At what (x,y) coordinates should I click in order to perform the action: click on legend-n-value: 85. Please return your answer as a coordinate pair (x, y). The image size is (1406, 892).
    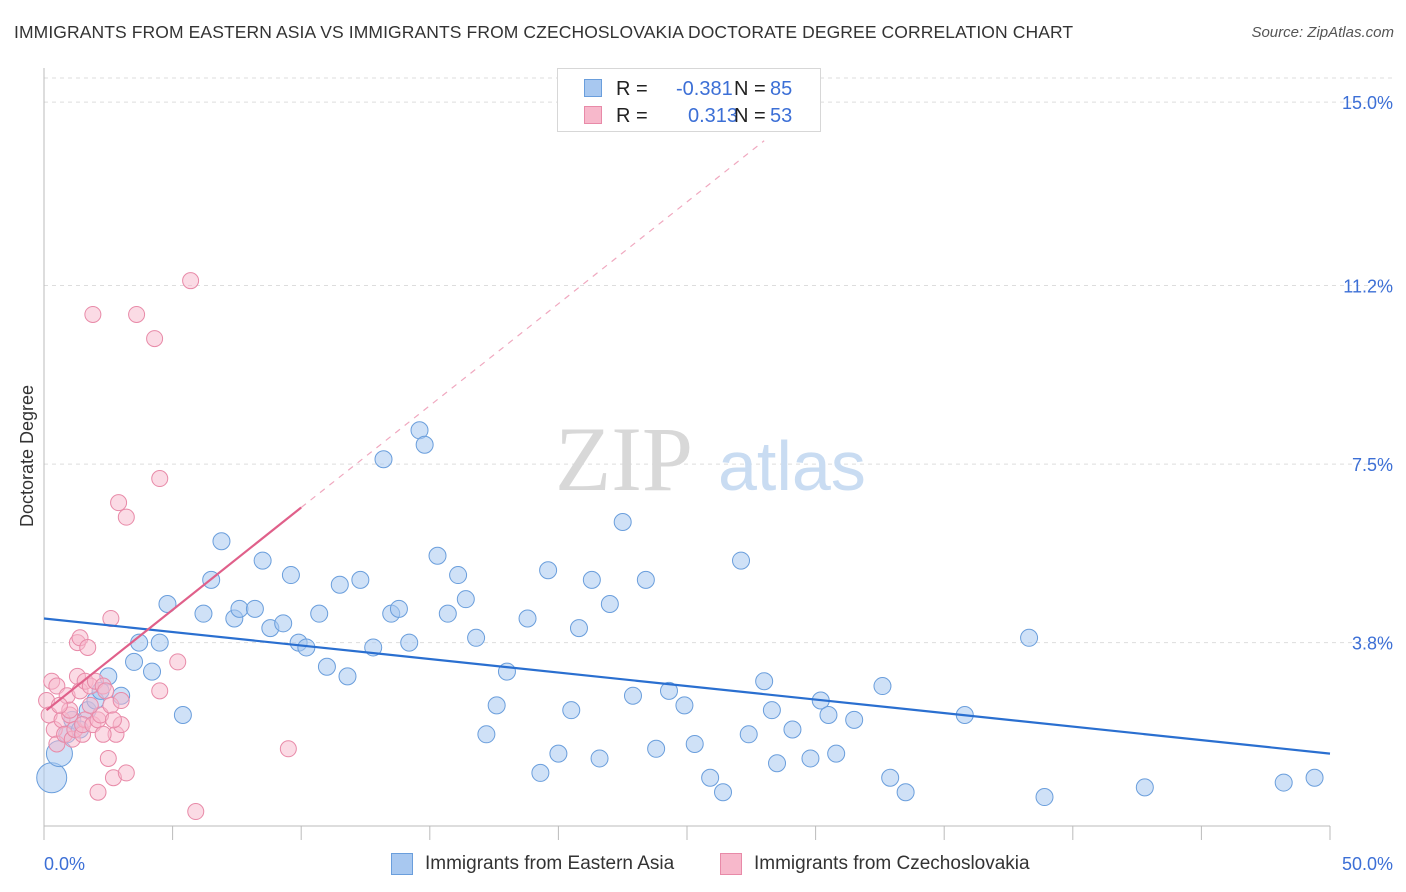
    Looking at the image, I should click on (781, 89).